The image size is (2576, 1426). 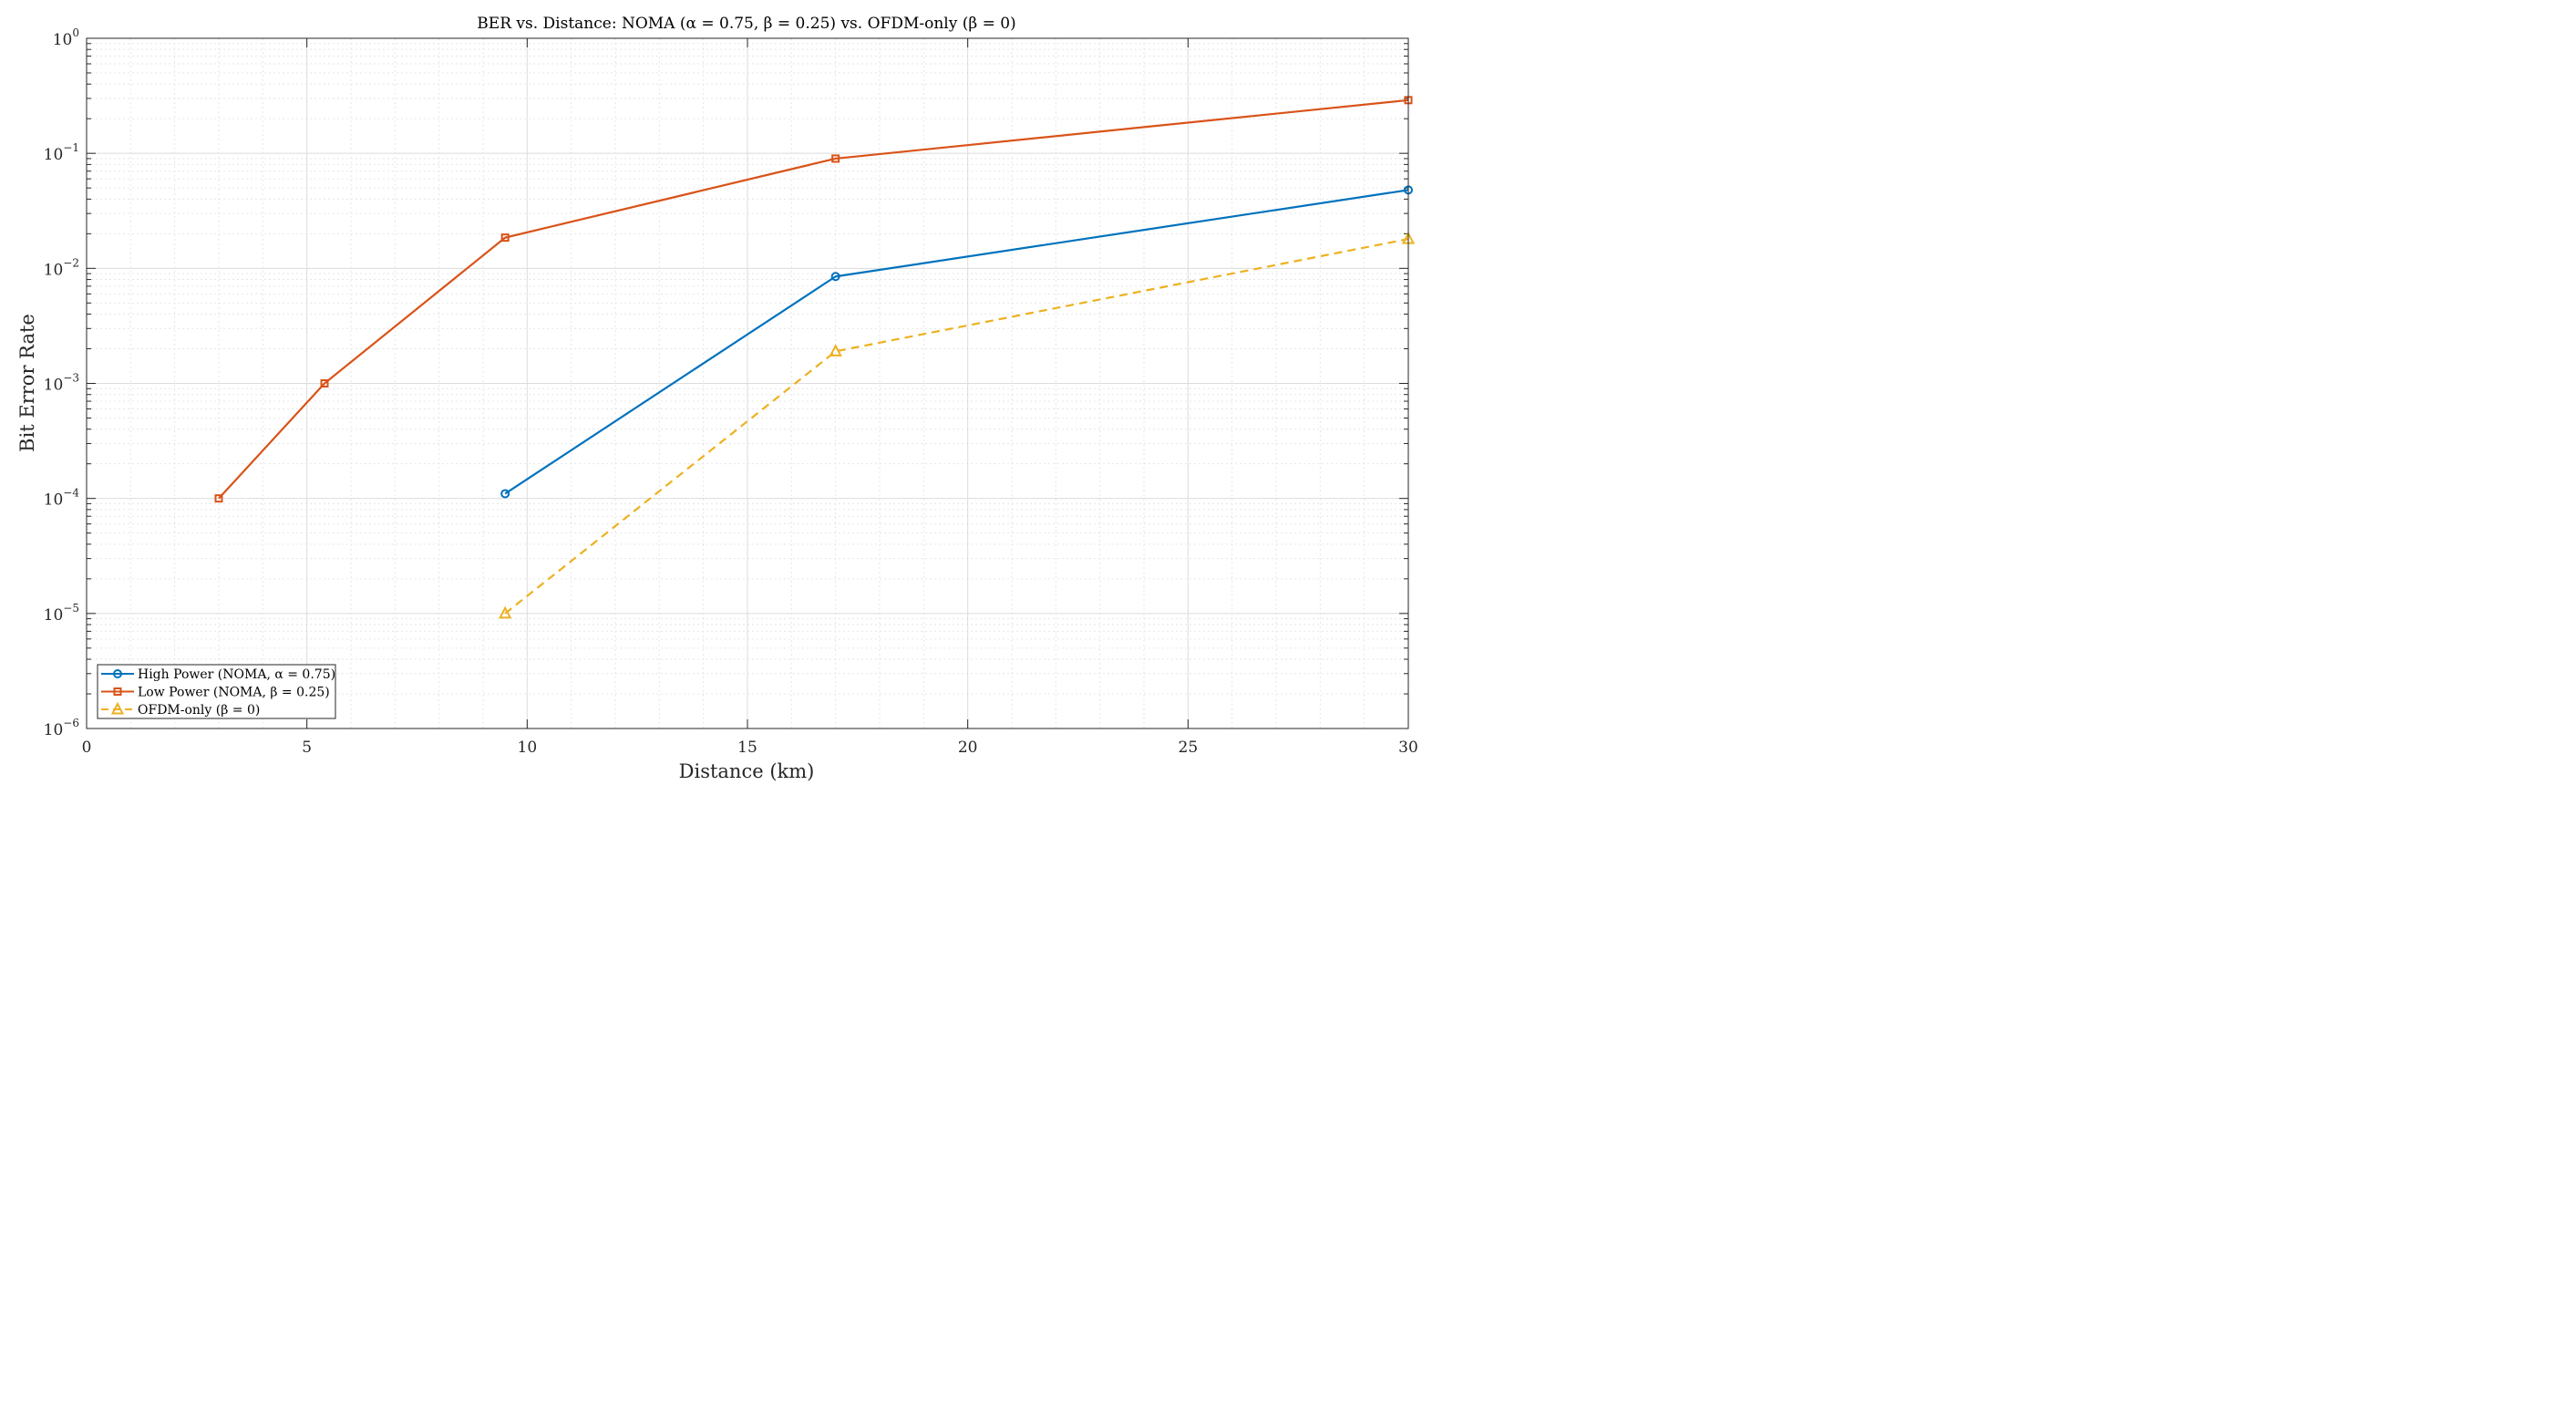 What do you see at coordinates (61, 383) in the screenshot?
I see `y-tick-label: 10⁻³` at bounding box center [61, 383].